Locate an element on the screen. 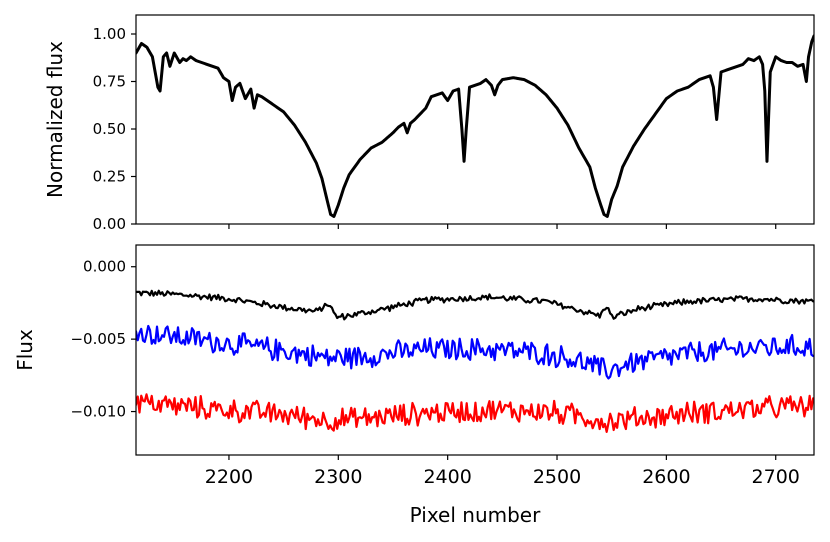 The image size is (830, 542). y-tick-label: 0.00 is located at coordinates (109, 224).